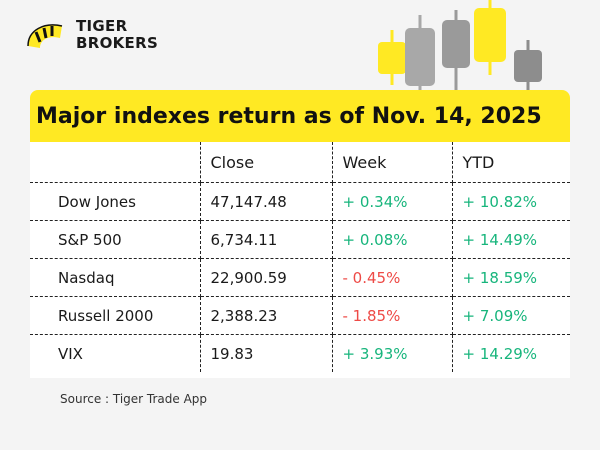  Describe the element at coordinates (510, 315) in the screenshot. I see `ytd-change: + 7.09%` at that location.